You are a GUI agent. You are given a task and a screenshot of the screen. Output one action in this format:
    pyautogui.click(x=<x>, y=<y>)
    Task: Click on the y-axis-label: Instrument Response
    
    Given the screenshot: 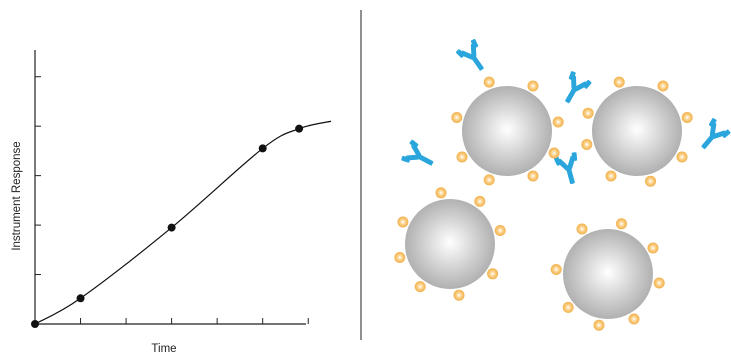 What is the action you would take?
    pyautogui.click(x=17, y=195)
    